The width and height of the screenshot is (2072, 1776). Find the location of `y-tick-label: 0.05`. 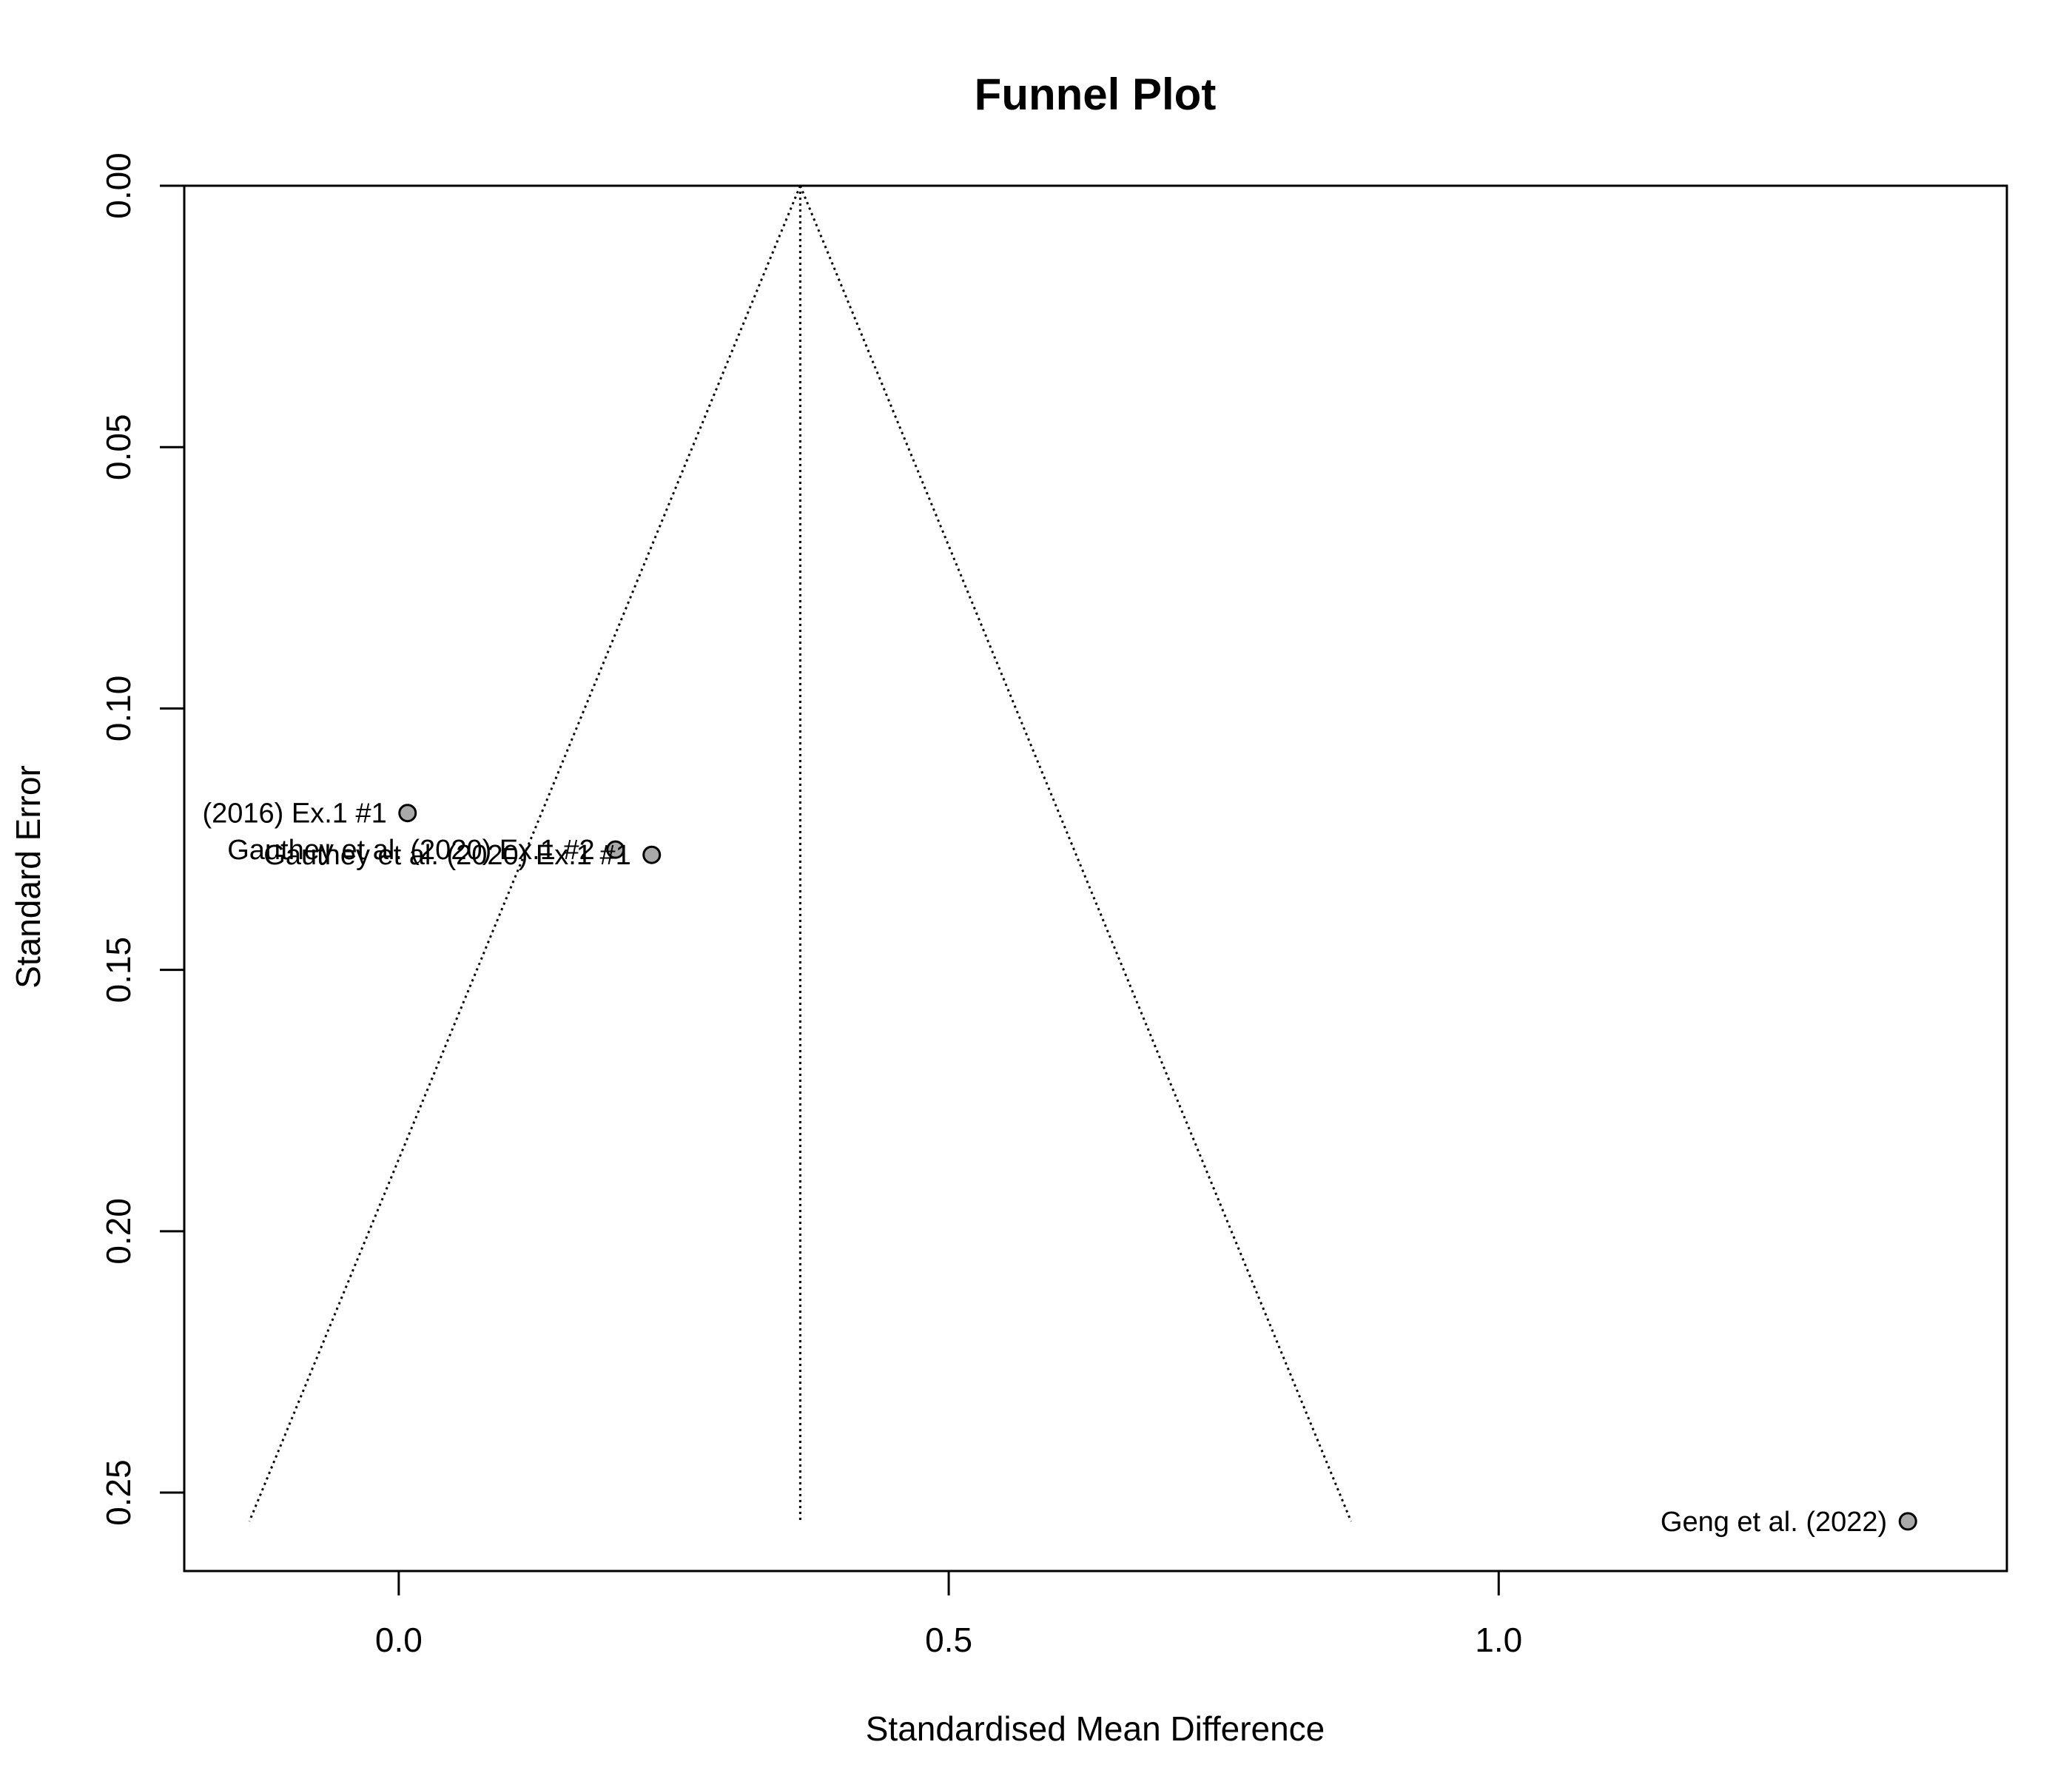

y-tick-label: 0.05 is located at coordinates (118, 447).